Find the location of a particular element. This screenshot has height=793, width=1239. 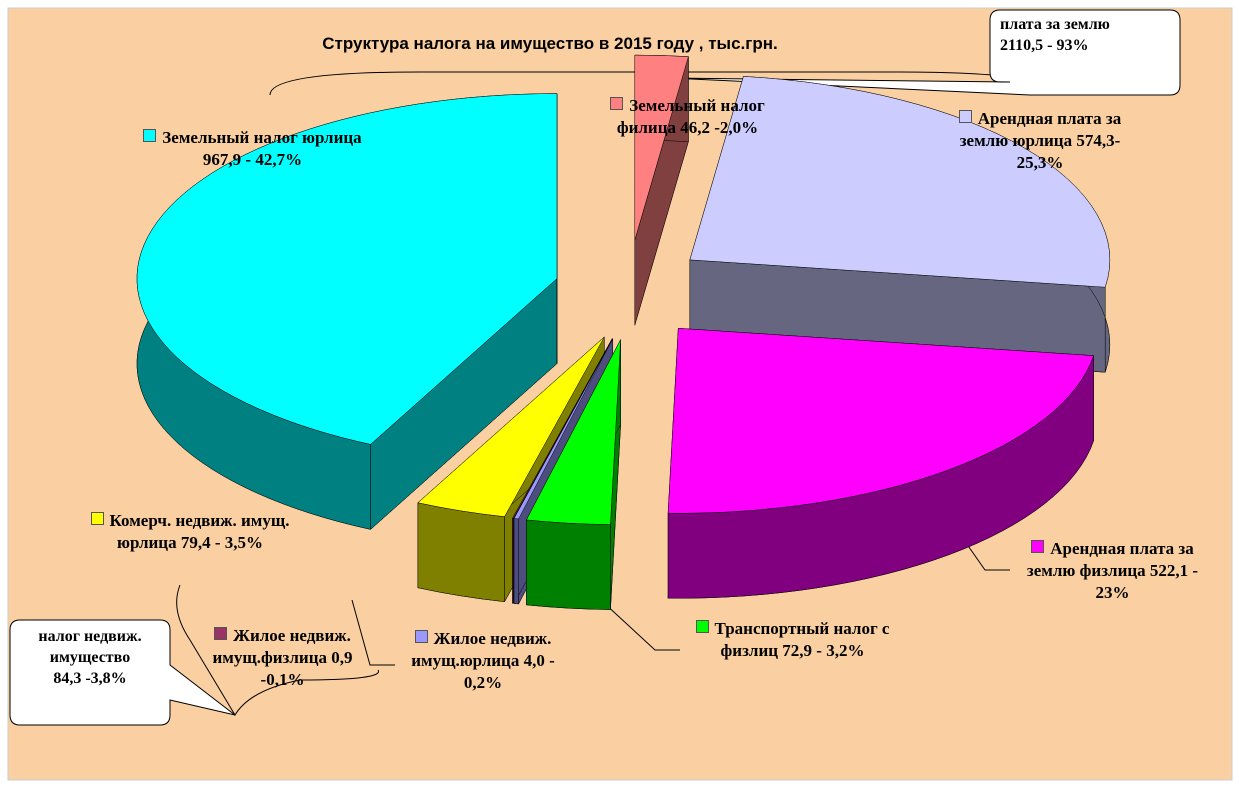

value-label: 574,3- 25,3% is located at coordinates (1068, 151).